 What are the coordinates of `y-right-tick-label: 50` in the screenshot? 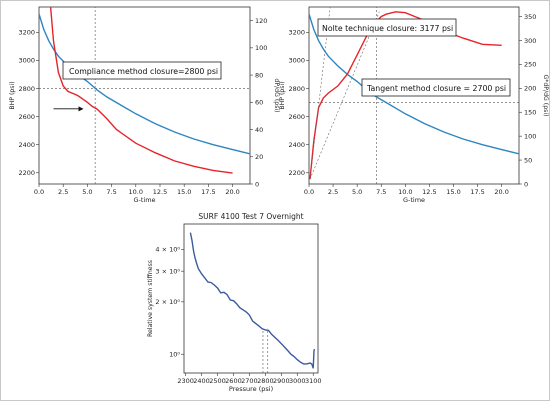 It's located at (528, 160).